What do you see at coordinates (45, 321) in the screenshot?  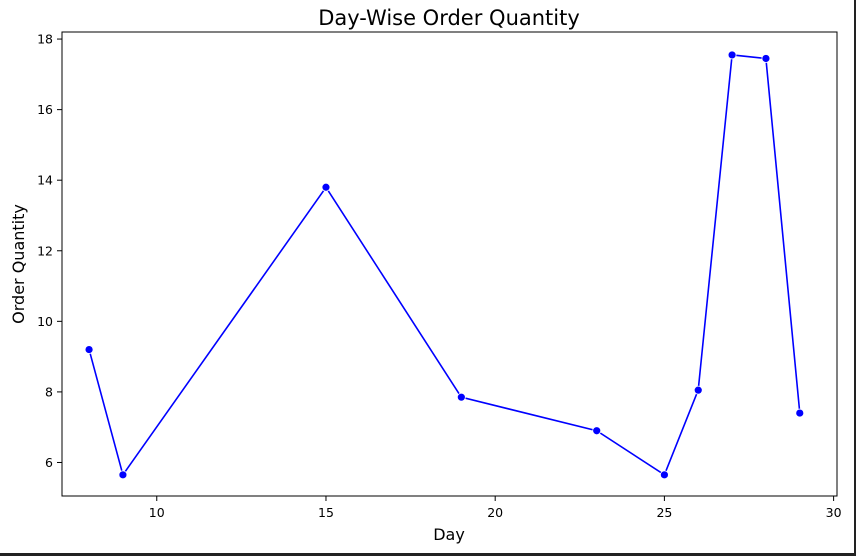 I see `y-tick-label: 10` at bounding box center [45, 321].